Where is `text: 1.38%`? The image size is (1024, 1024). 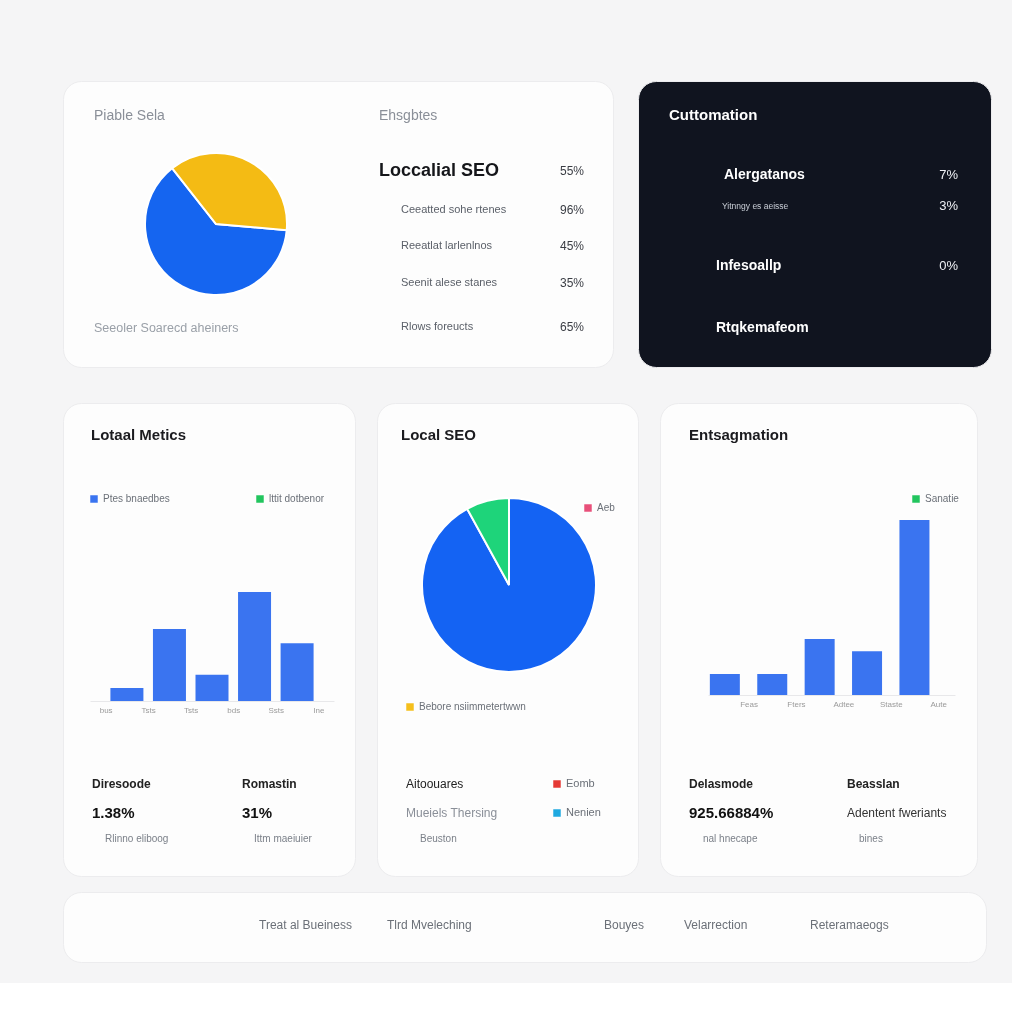 text: 1.38% is located at coordinates (113, 812).